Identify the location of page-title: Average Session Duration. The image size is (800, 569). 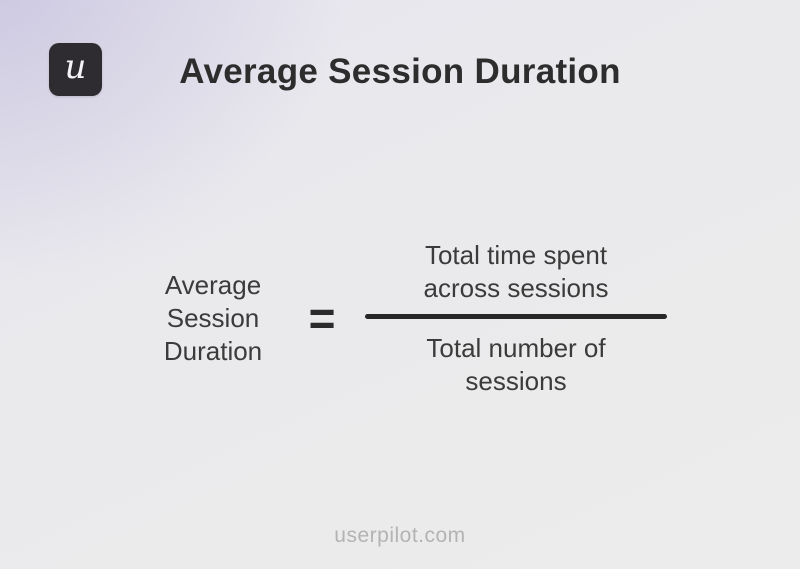
(400, 71).